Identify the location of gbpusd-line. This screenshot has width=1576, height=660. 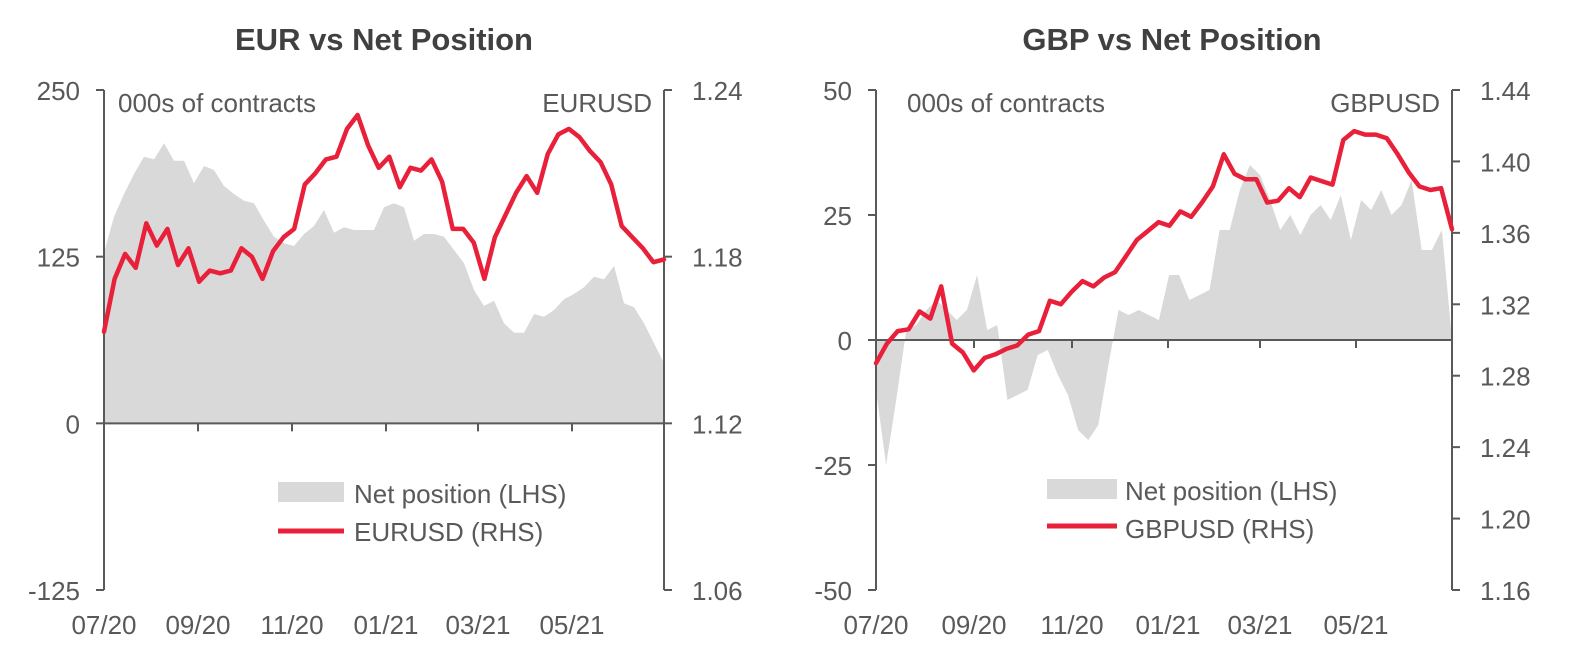
(1164, 250).